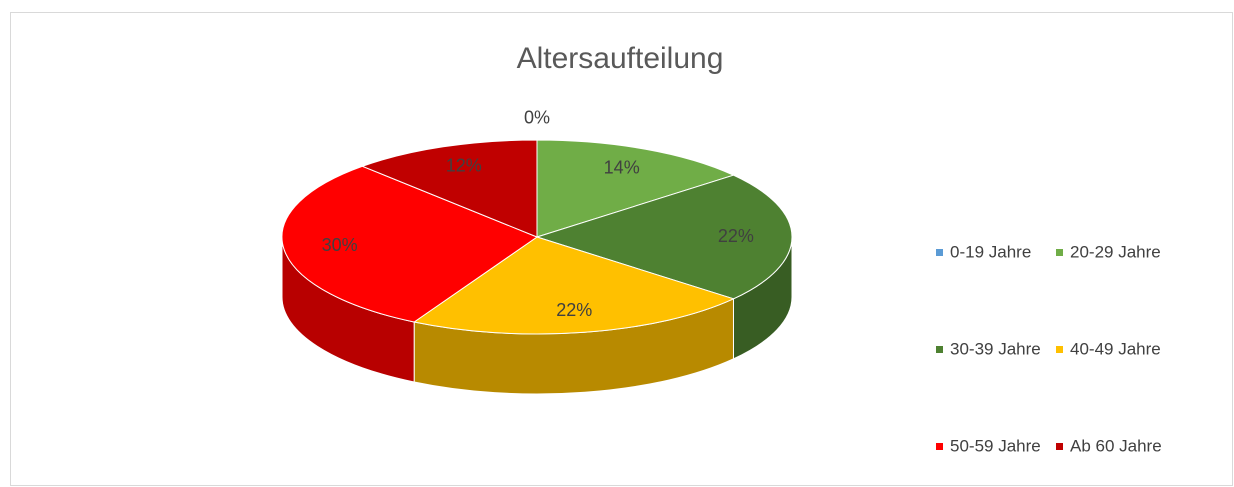 This screenshot has height=487, width=1234. What do you see at coordinates (995, 348) in the screenshot?
I see `legend-label: 30-39 Jahre` at bounding box center [995, 348].